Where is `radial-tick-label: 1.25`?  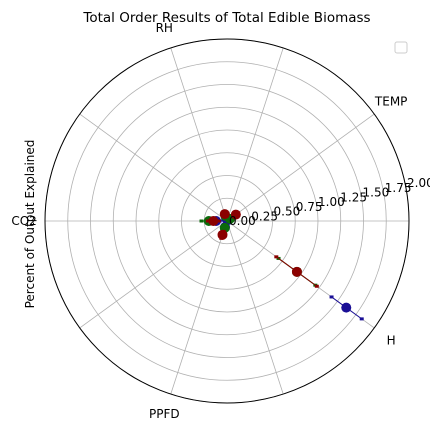
radial-tick-label: 1.25 is located at coordinates (353, 197).